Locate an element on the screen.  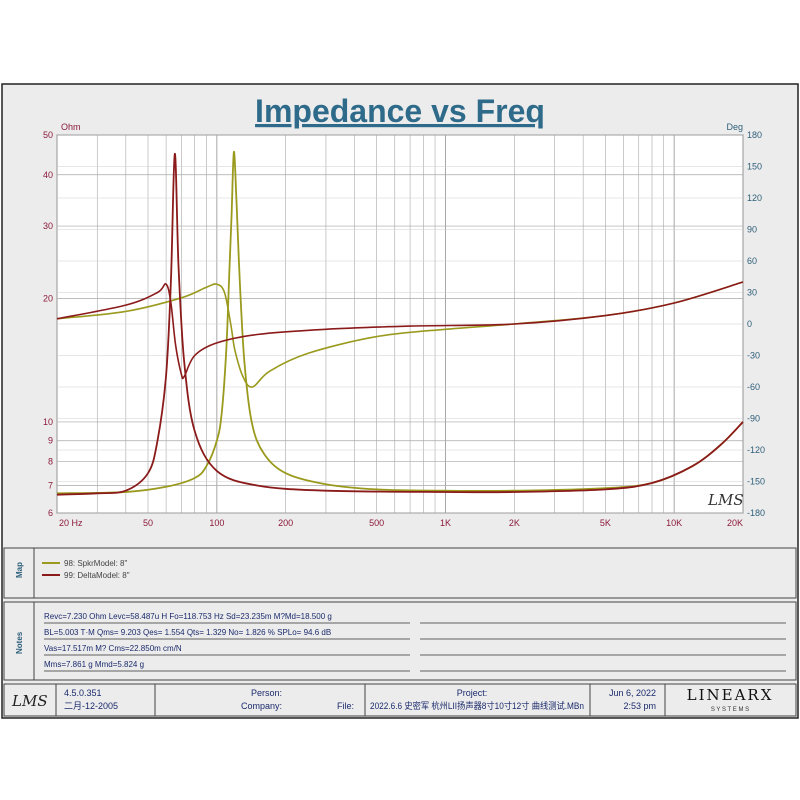
right-tick-label: 150 is located at coordinates (754, 167).